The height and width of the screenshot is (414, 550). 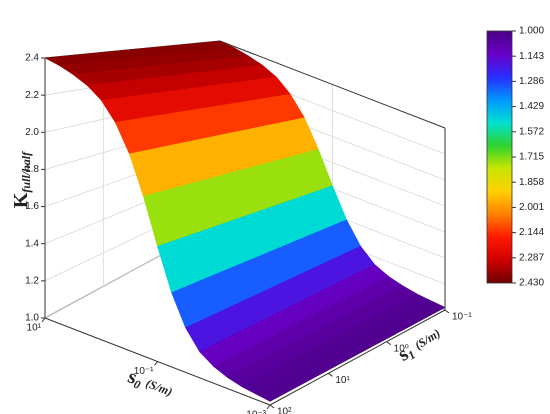 I want to click on z-tick-label: 2.4, so click(x=32, y=58).